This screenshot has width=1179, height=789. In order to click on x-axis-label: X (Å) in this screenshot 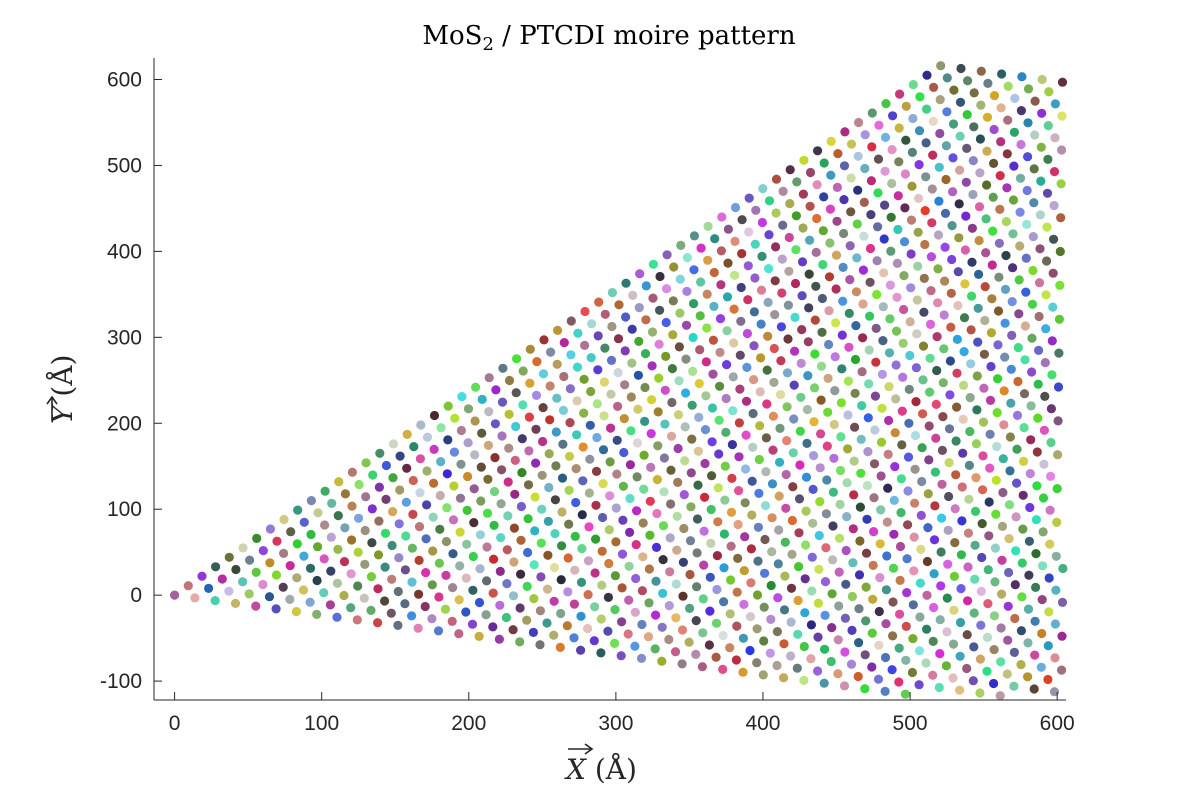, I will do `click(600, 764)`.